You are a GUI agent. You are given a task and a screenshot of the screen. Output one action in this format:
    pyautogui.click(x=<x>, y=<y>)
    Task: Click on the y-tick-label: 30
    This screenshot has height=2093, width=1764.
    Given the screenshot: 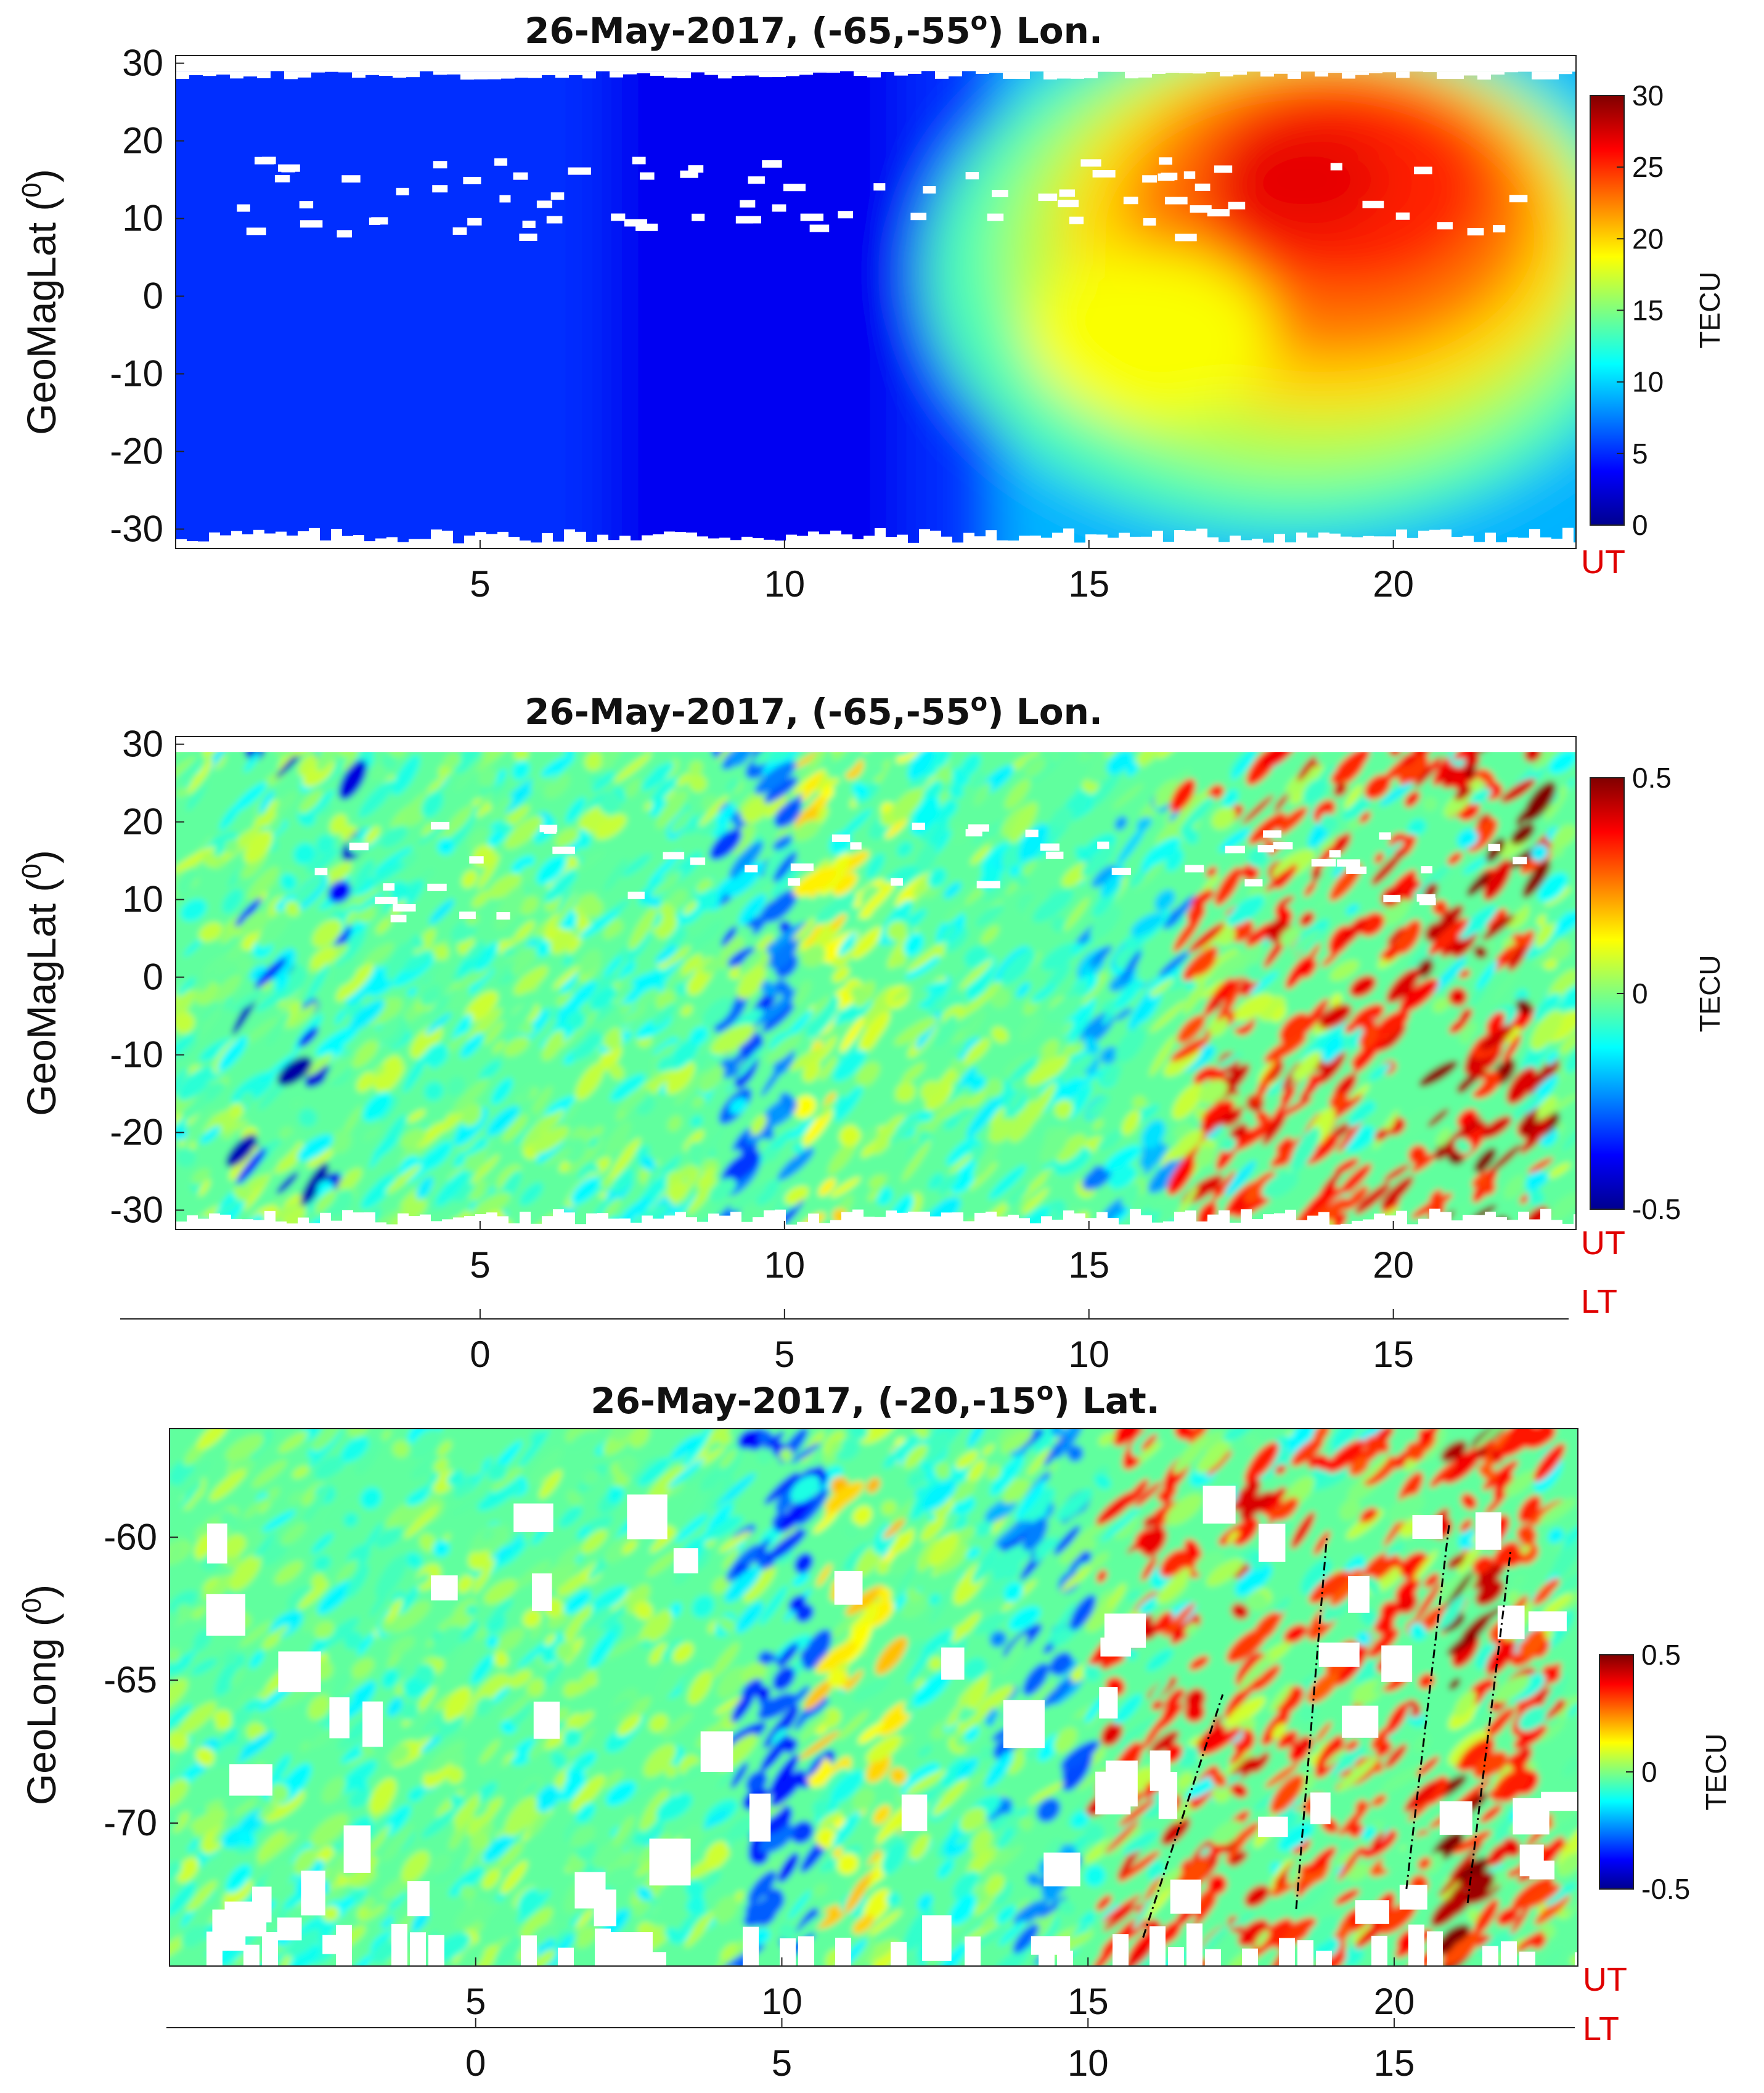 What is the action you would take?
    pyautogui.click(x=142, y=745)
    